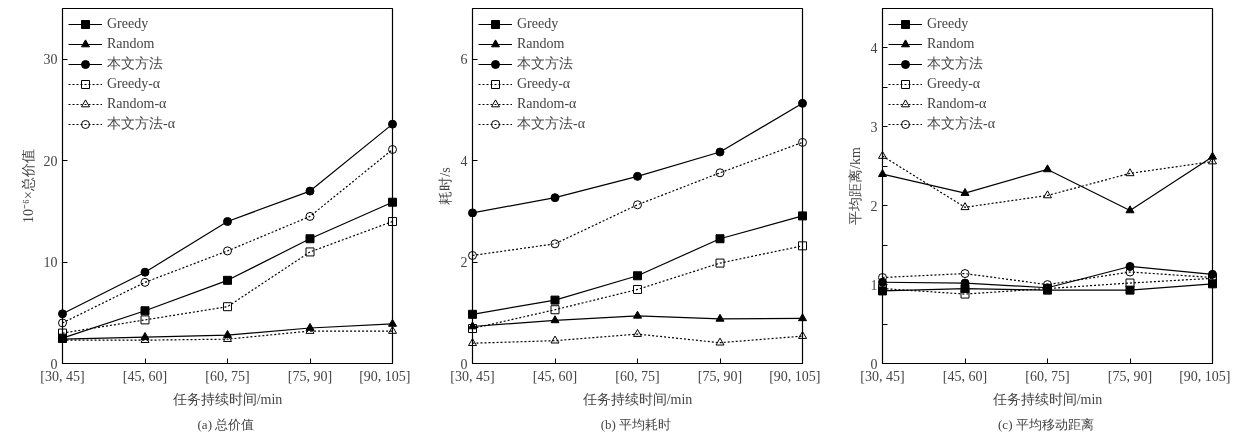 Image resolution: width=1240 pixels, height=442 pixels. Describe the element at coordinates (50, 263) in the screenshot. I see `y-tick-label: 10` at that location.